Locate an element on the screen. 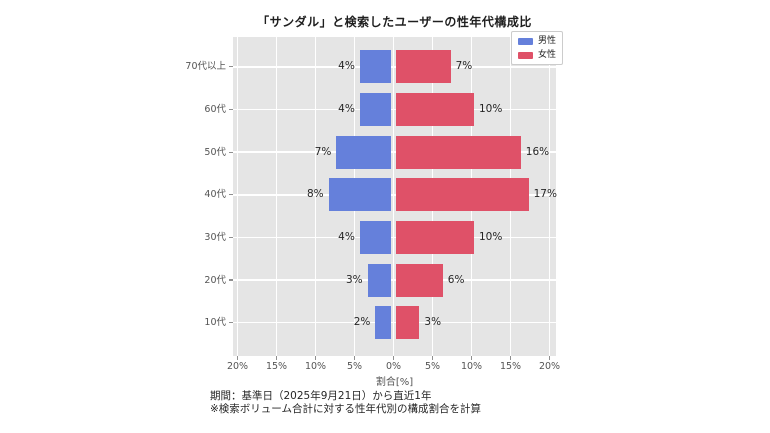 This screenshot has width=770, height=433. legend: 男性 女性 is located at coordinates (537, 48).